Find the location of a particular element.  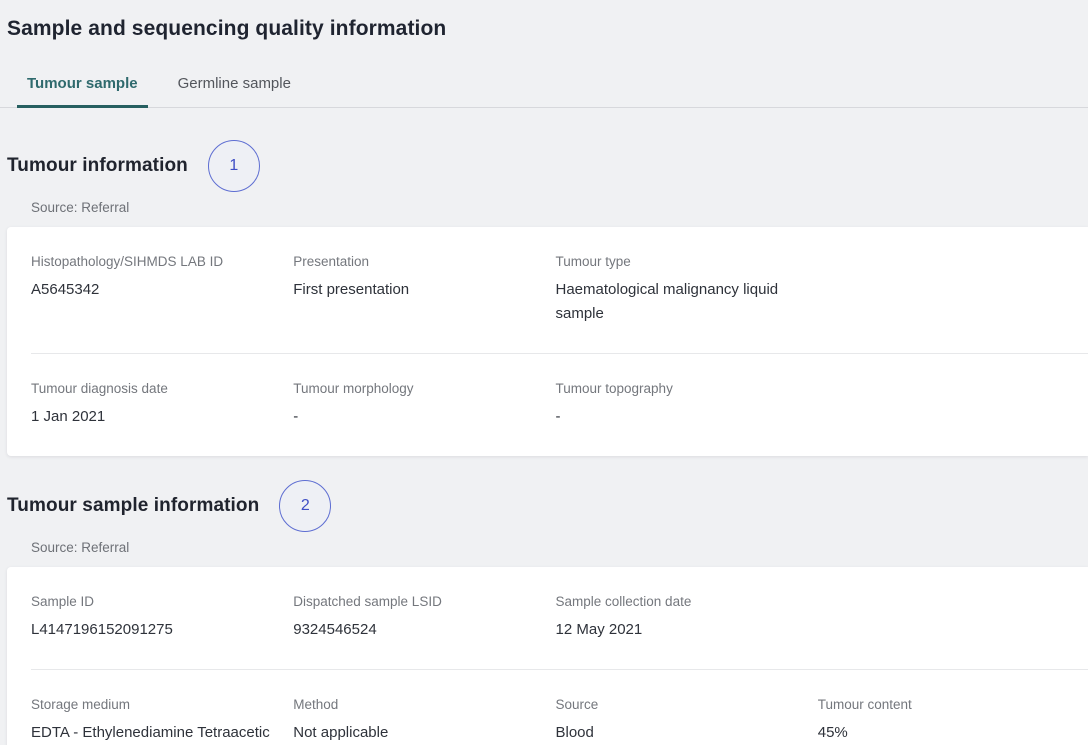

field-value: A5645342 is located at coordinates (65, 289).